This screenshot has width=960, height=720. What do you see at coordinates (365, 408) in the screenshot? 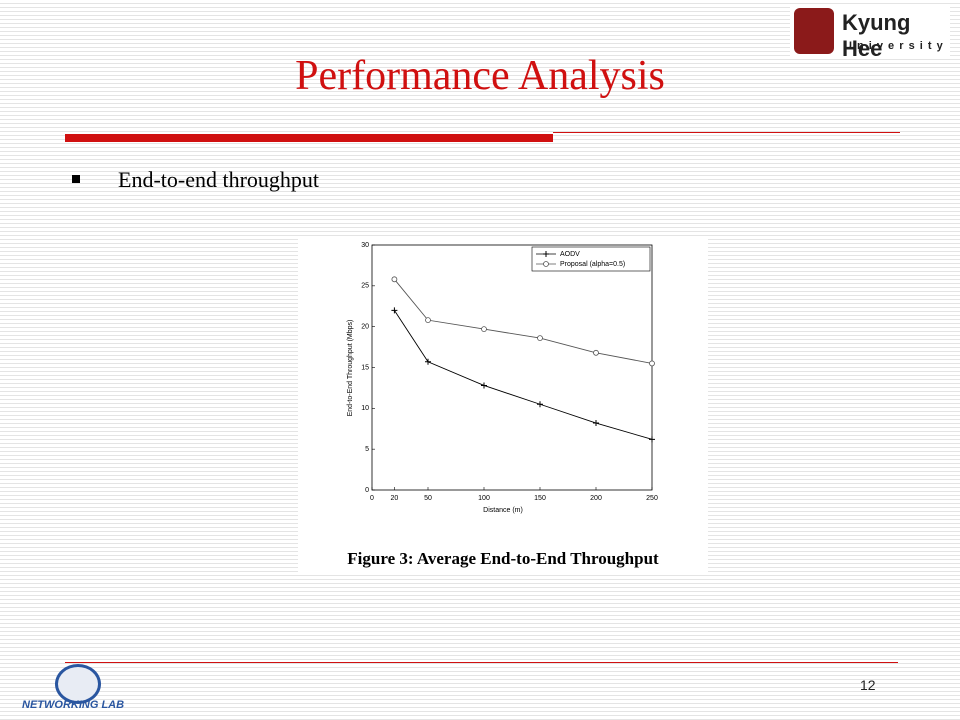
I see `y-tick-label: 10` at bounding box center [365, 408].